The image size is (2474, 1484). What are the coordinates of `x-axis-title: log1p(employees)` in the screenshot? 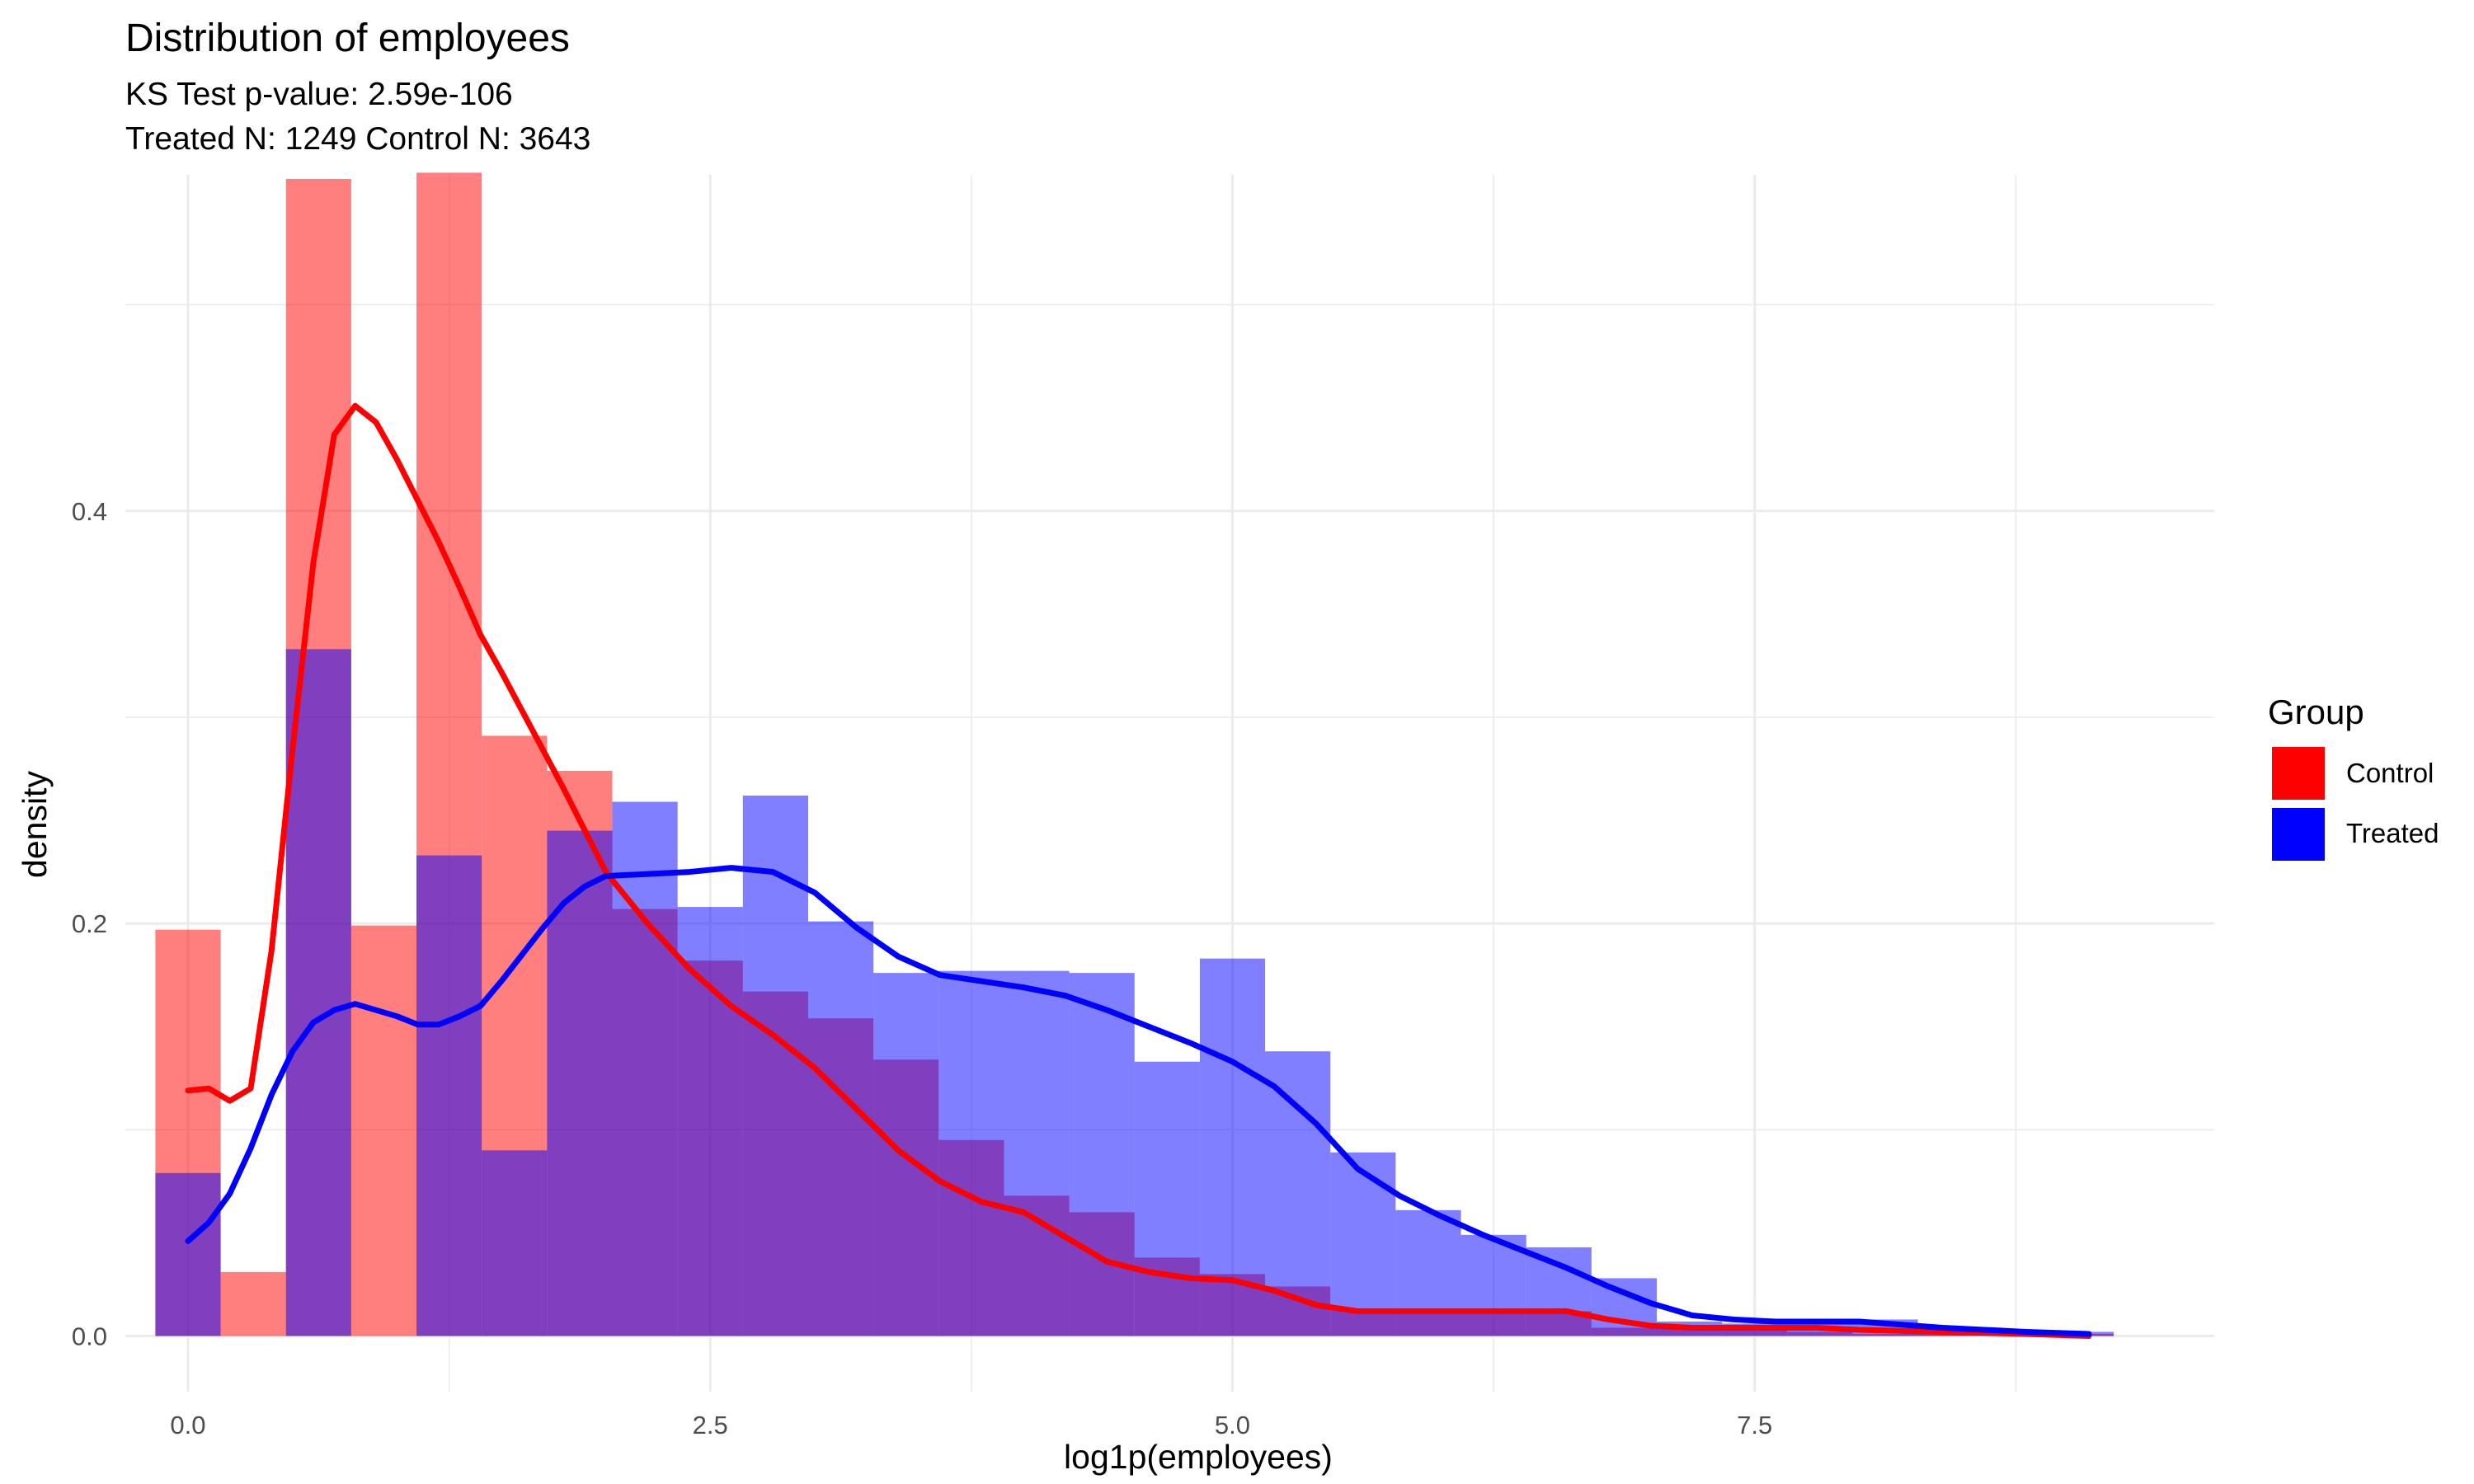 It's located at (1198, 1457).